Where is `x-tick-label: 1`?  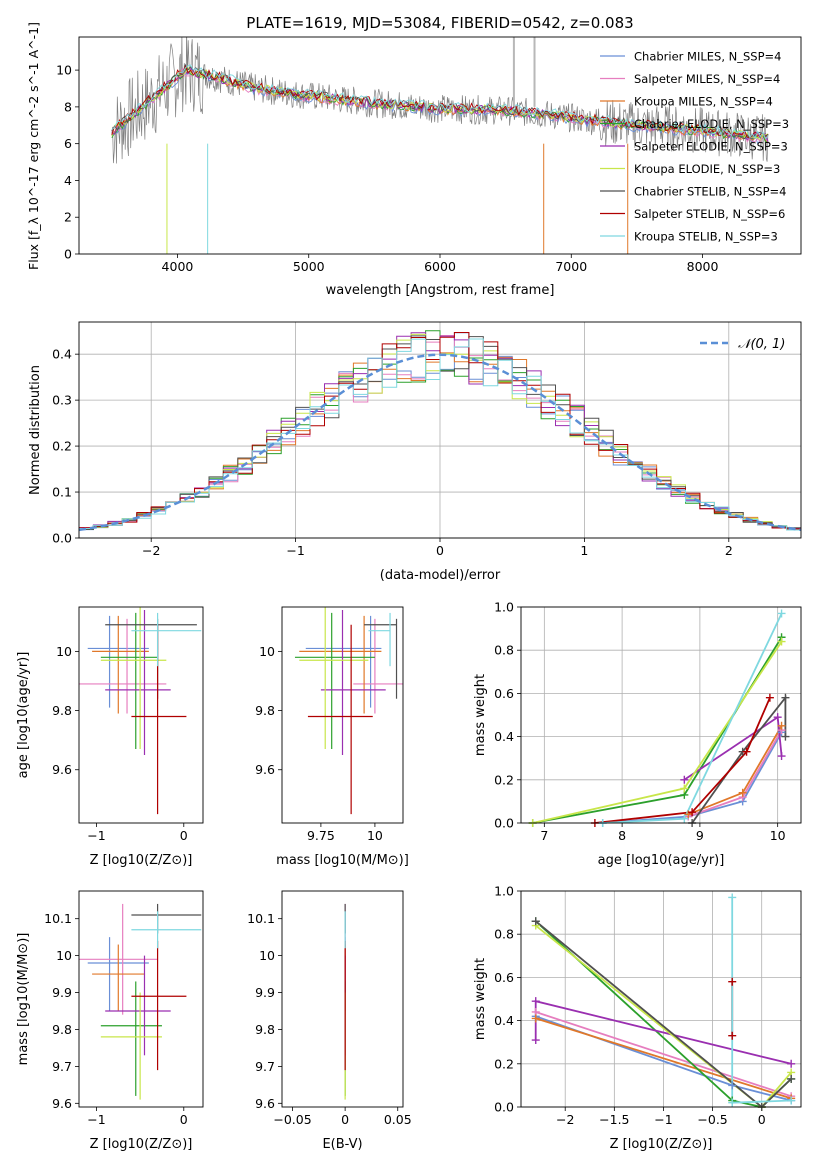 x-tick-label: 1 is located at coordinates (584, 550).